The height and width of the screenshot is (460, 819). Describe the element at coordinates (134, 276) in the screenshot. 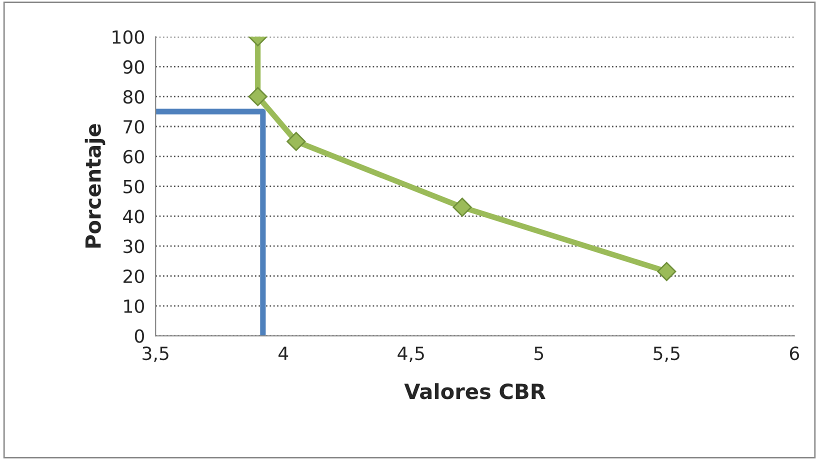

I see `y-tick-label: 20` at that location.